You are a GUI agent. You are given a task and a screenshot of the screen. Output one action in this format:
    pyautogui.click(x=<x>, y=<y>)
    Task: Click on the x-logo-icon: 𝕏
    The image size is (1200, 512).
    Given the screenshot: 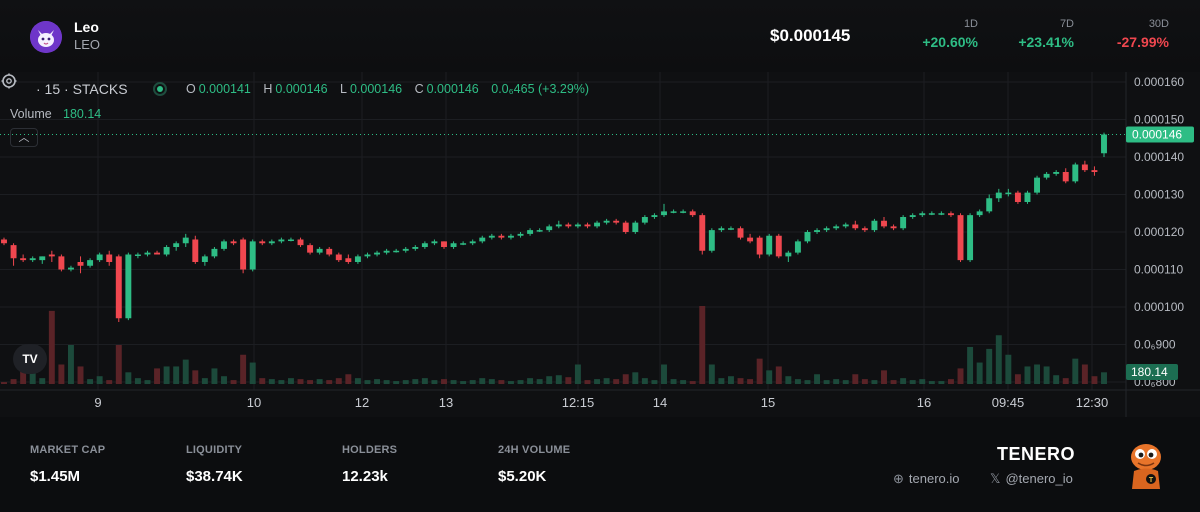 What is the action you would take?
    pyautogui.click(x=995, y=478)
    